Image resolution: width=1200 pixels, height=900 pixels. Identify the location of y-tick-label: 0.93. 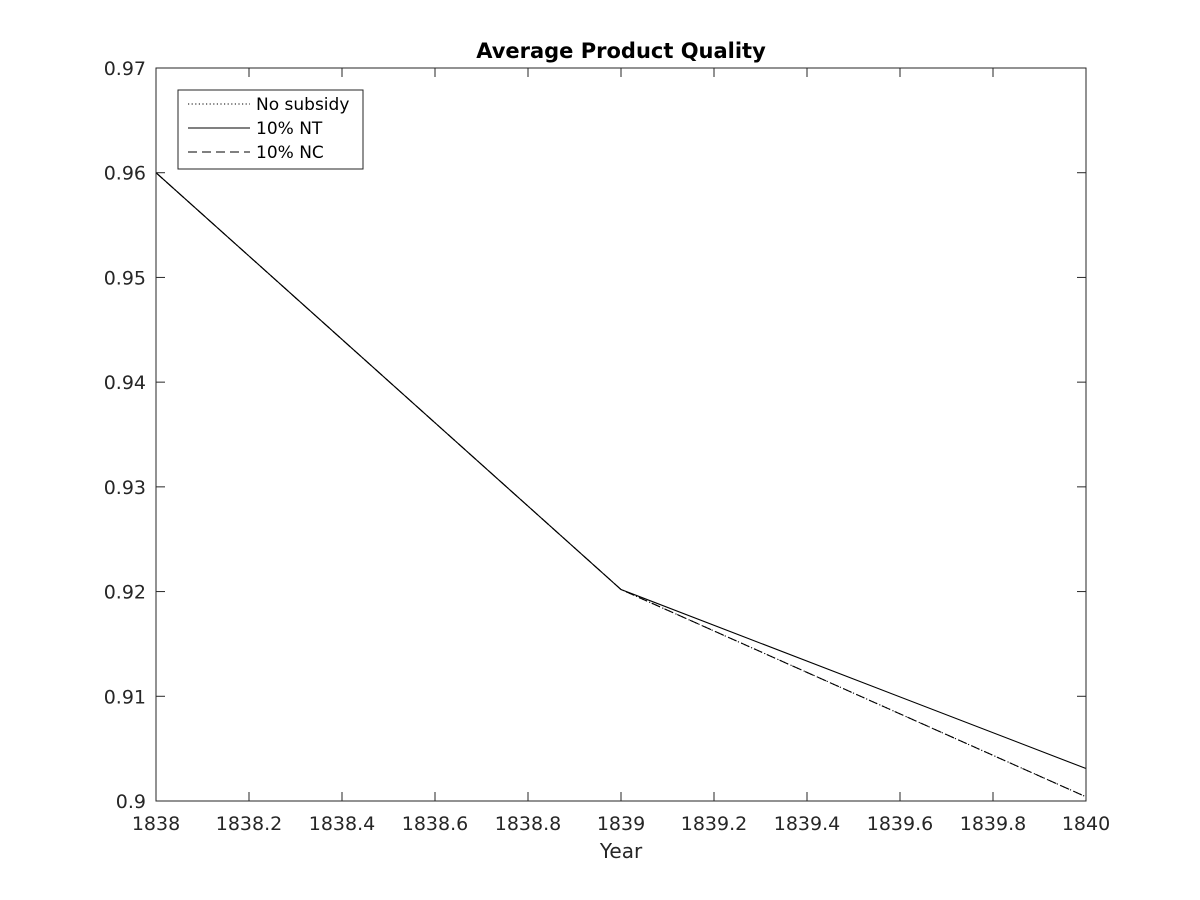
(125, 488).